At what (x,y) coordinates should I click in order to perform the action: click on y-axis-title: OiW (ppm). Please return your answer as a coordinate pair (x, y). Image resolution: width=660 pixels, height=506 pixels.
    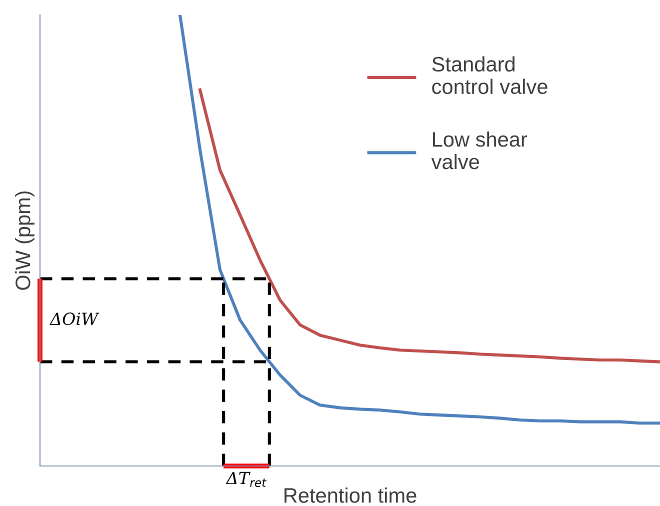
    Looking at the image, I should click on (24, 240).